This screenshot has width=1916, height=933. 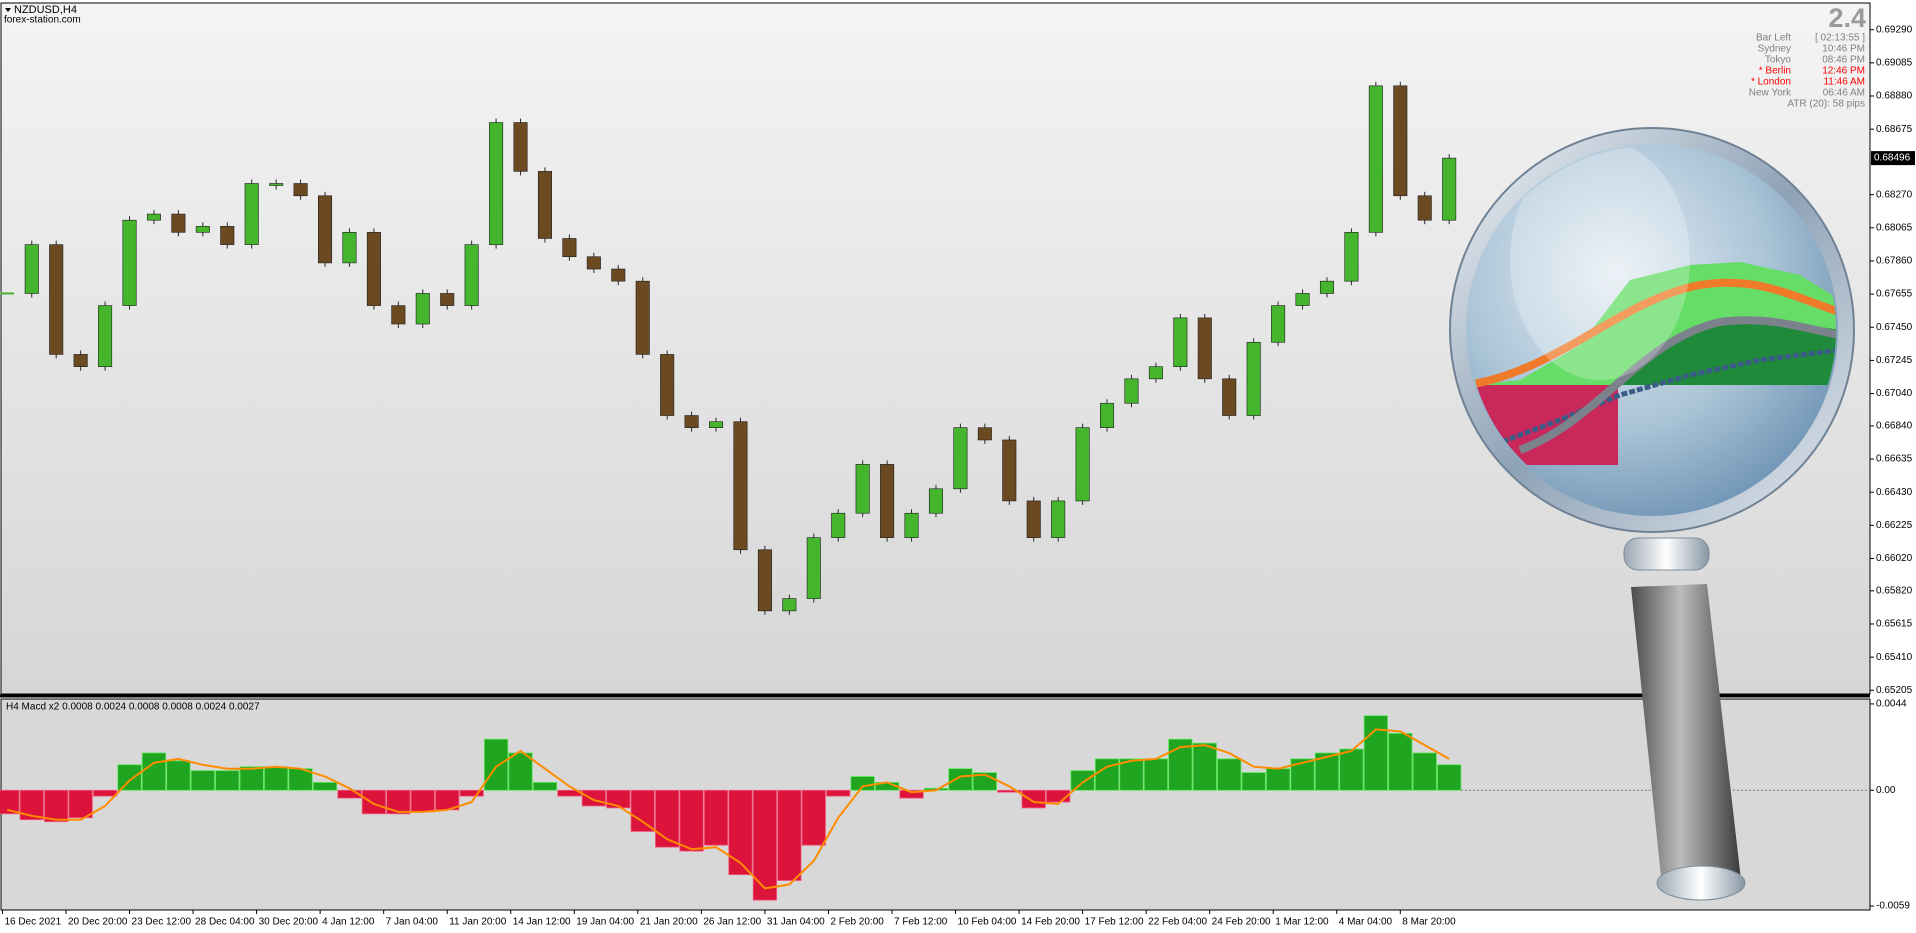 I want to click on y-tick-label: 0.68880, so click(x=1894, y=96).